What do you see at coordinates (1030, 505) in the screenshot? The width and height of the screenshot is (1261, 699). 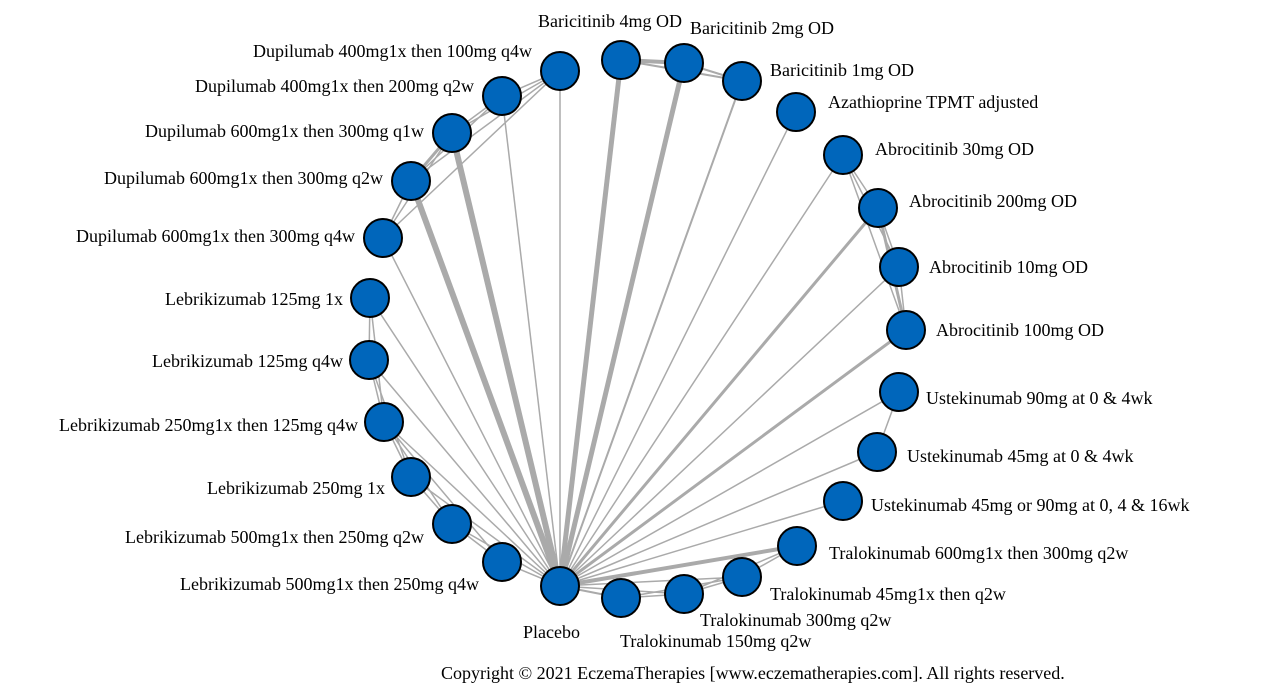 I see `node-label-ust4590: Ustekinumab 45mg or 90mg at 0, 4 & 16wk` at bounding box center [1030, 505].